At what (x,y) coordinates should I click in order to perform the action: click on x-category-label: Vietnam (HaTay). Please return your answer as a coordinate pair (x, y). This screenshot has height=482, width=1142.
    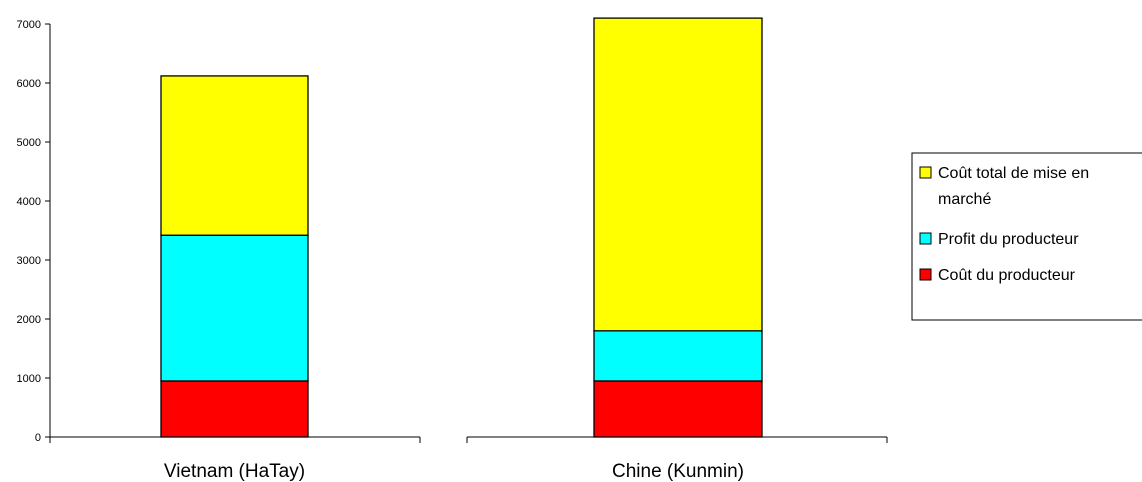
    Looking at the image, I should click on (234, 471).